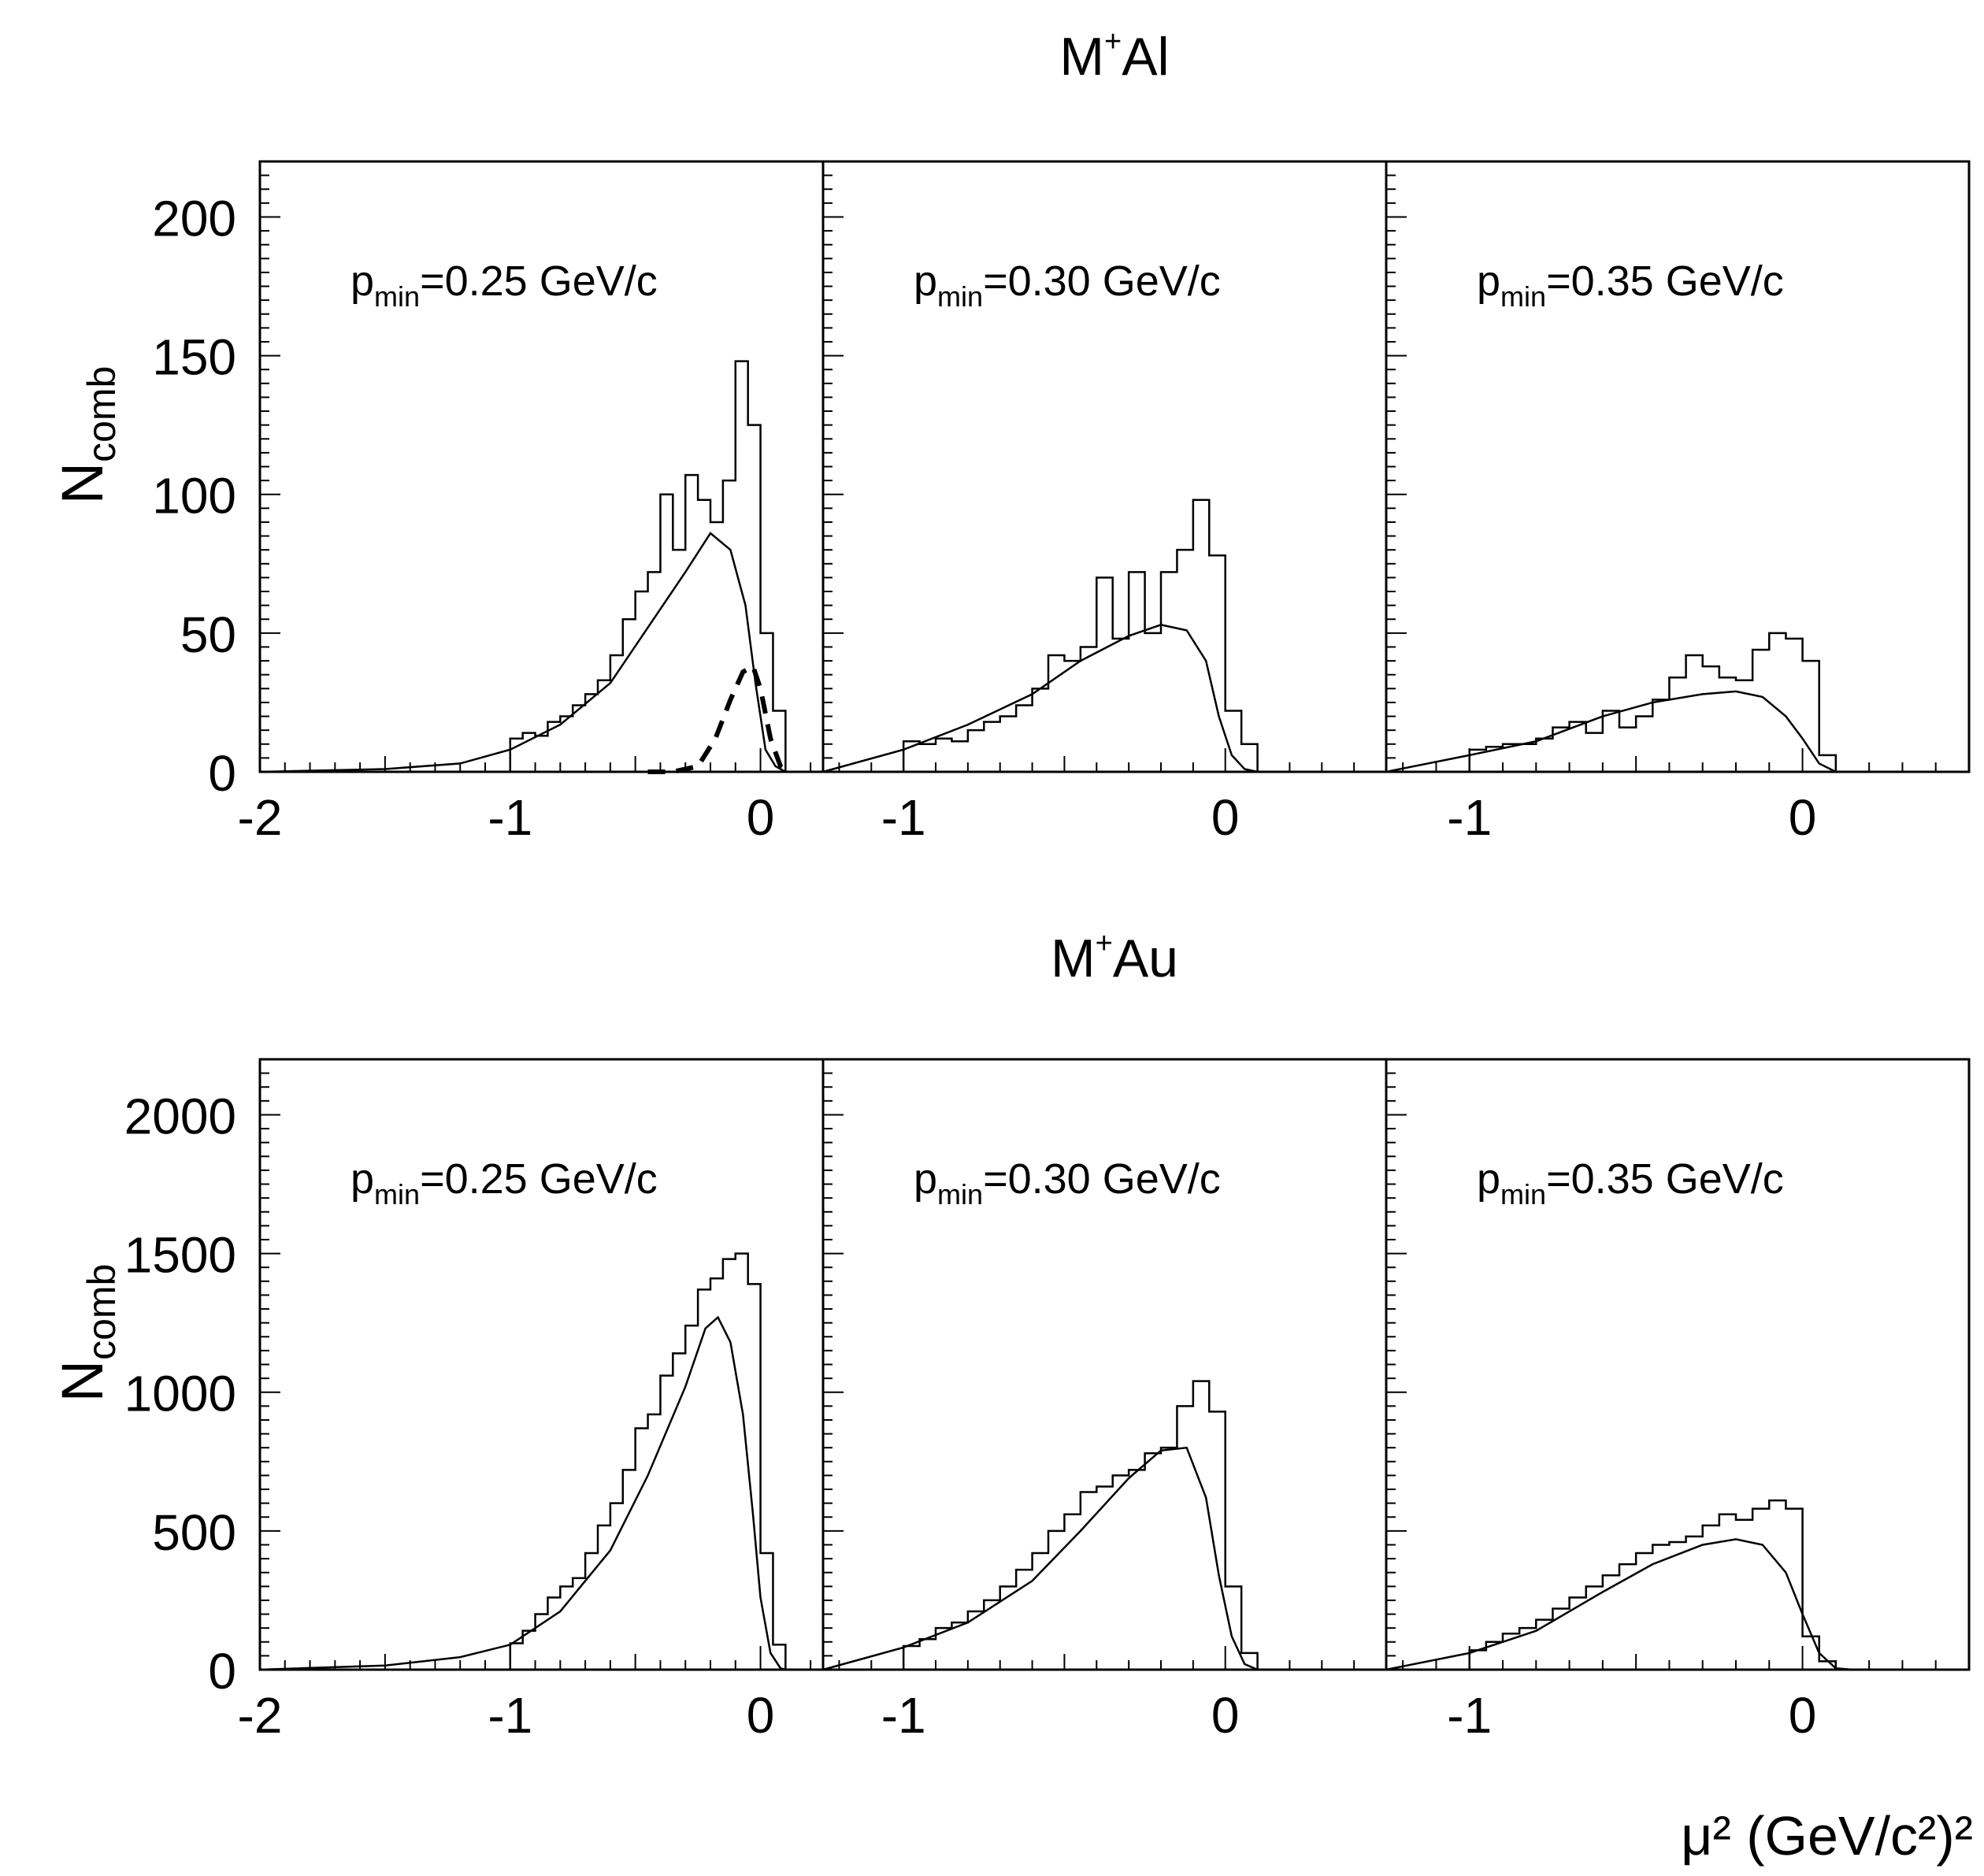  Describe the element at coordinates (180, 1255) in the screenshot. I see `y-tick-label: 1500` at that location.